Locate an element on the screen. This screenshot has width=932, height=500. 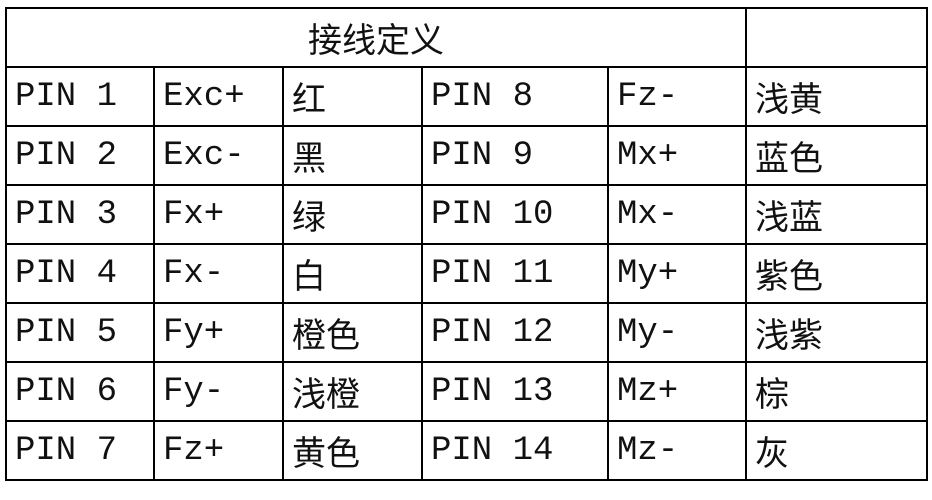
signal-left-cell: Fx- is located at coordinates (218, 273).